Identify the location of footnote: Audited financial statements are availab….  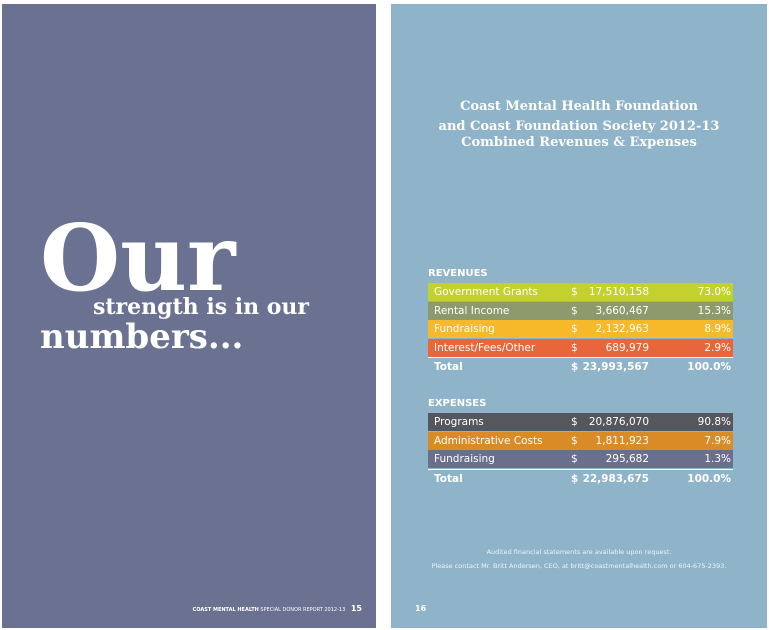
(579, 552).